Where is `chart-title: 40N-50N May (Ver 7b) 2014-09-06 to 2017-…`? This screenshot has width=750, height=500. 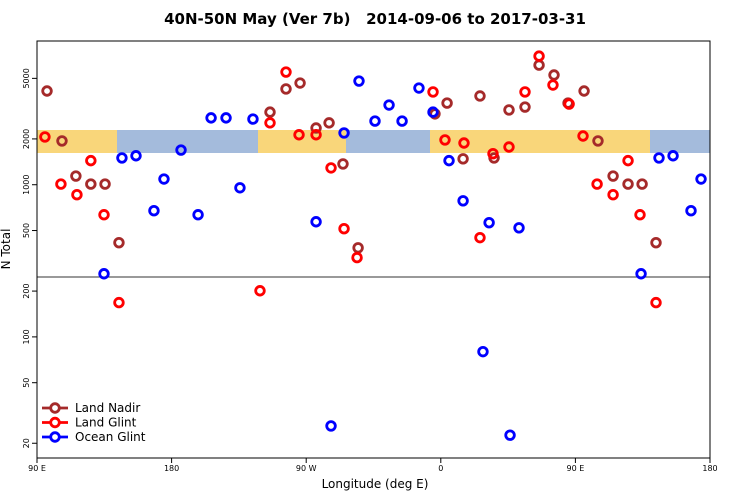 chart-title: 40N-50N May (Ver 7b) 2014-09-06 to 2017-… is located at coordinates (375, 19).